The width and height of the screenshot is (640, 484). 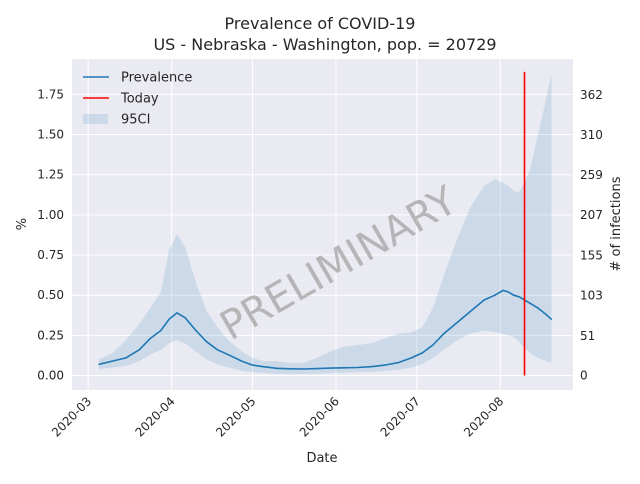 I want to click on y-tick-label: 0.00, so click(x=50, y=376).